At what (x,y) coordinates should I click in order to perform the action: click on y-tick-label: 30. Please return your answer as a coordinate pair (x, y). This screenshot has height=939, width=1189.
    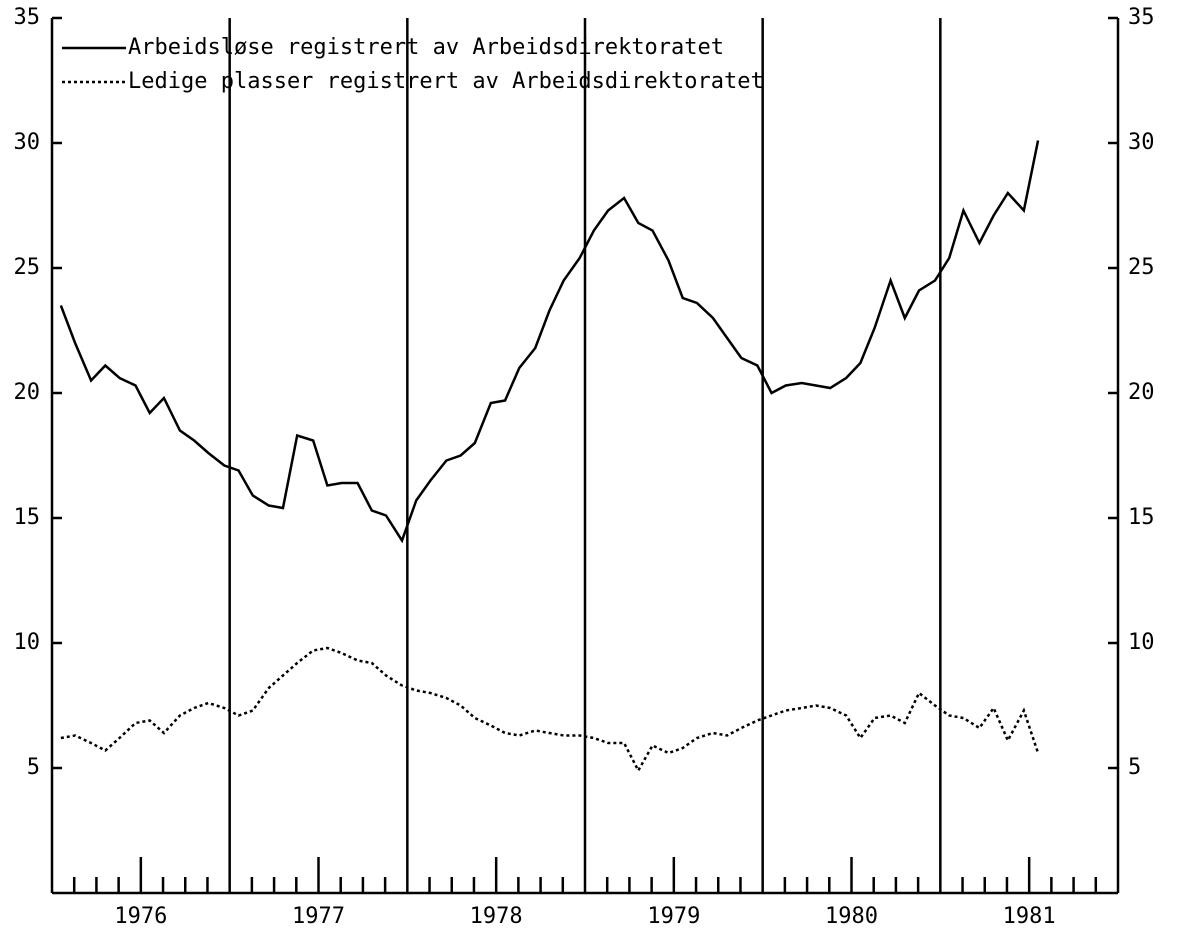
    Looking at the image, I should click on (27, 142).